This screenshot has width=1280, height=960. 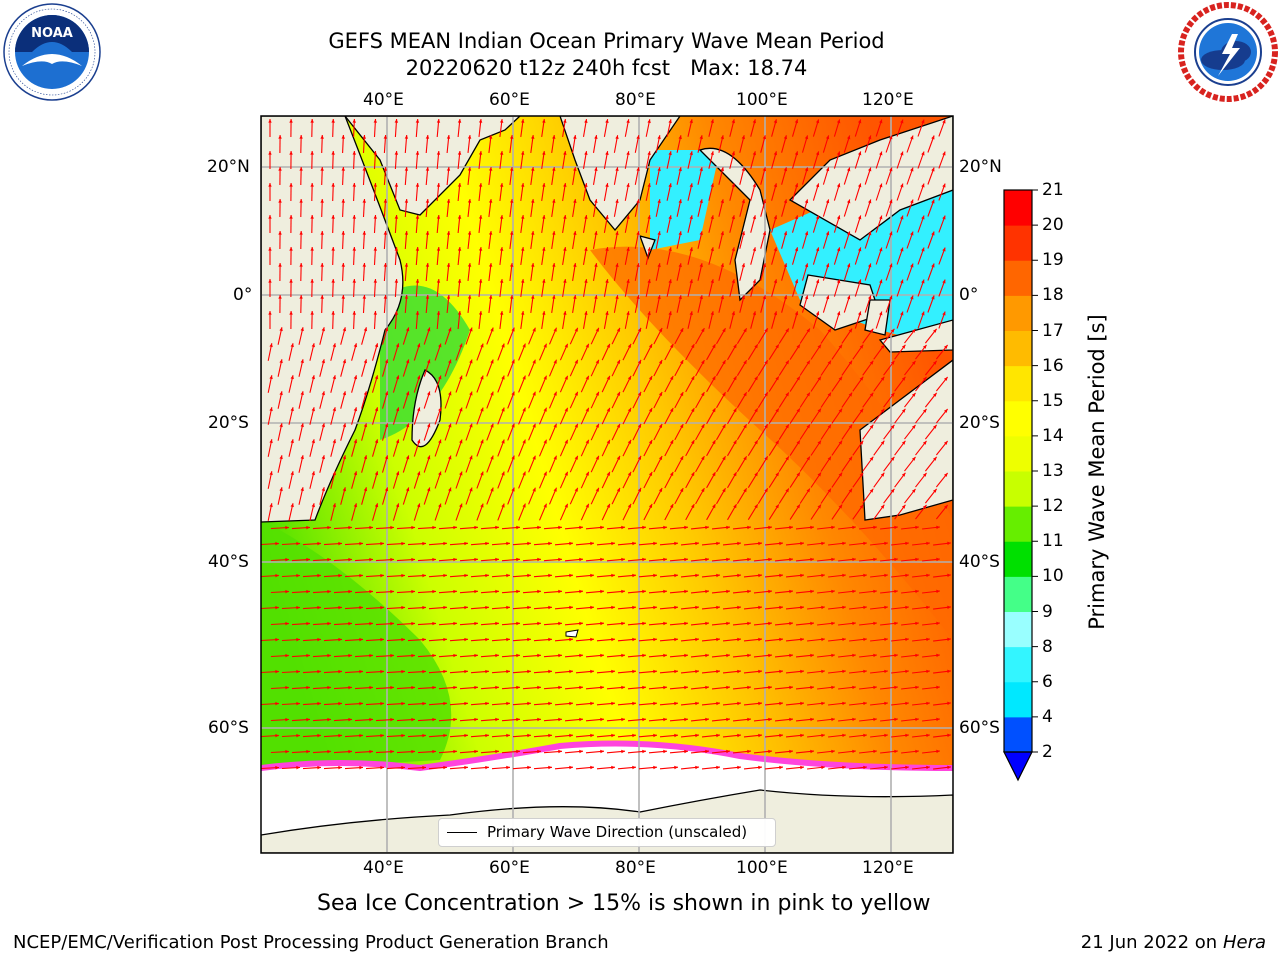 What do you see at coordinates (1047, 611) in the screenshot?
I see `colorbar-tick-label: 9` at bounding box center [1047, 611].